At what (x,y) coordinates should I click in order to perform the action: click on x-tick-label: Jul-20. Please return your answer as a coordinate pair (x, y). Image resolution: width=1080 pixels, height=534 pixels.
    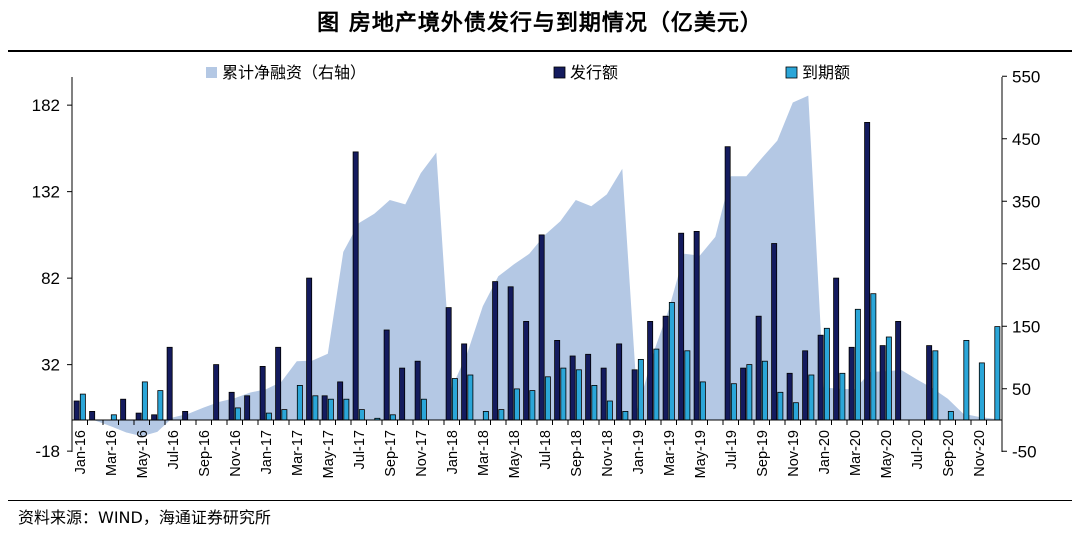
    Looking at the image, I should click on (918, 450).